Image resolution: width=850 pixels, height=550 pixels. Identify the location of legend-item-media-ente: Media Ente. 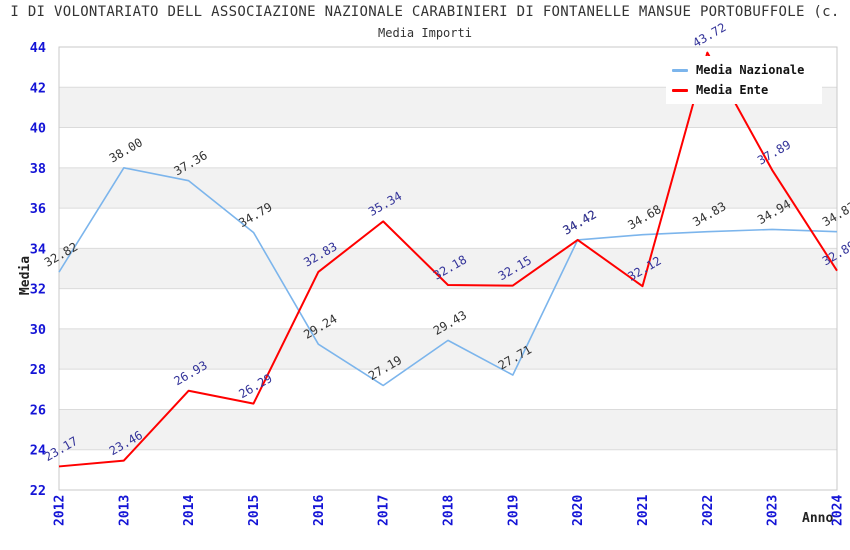
(747, 90).